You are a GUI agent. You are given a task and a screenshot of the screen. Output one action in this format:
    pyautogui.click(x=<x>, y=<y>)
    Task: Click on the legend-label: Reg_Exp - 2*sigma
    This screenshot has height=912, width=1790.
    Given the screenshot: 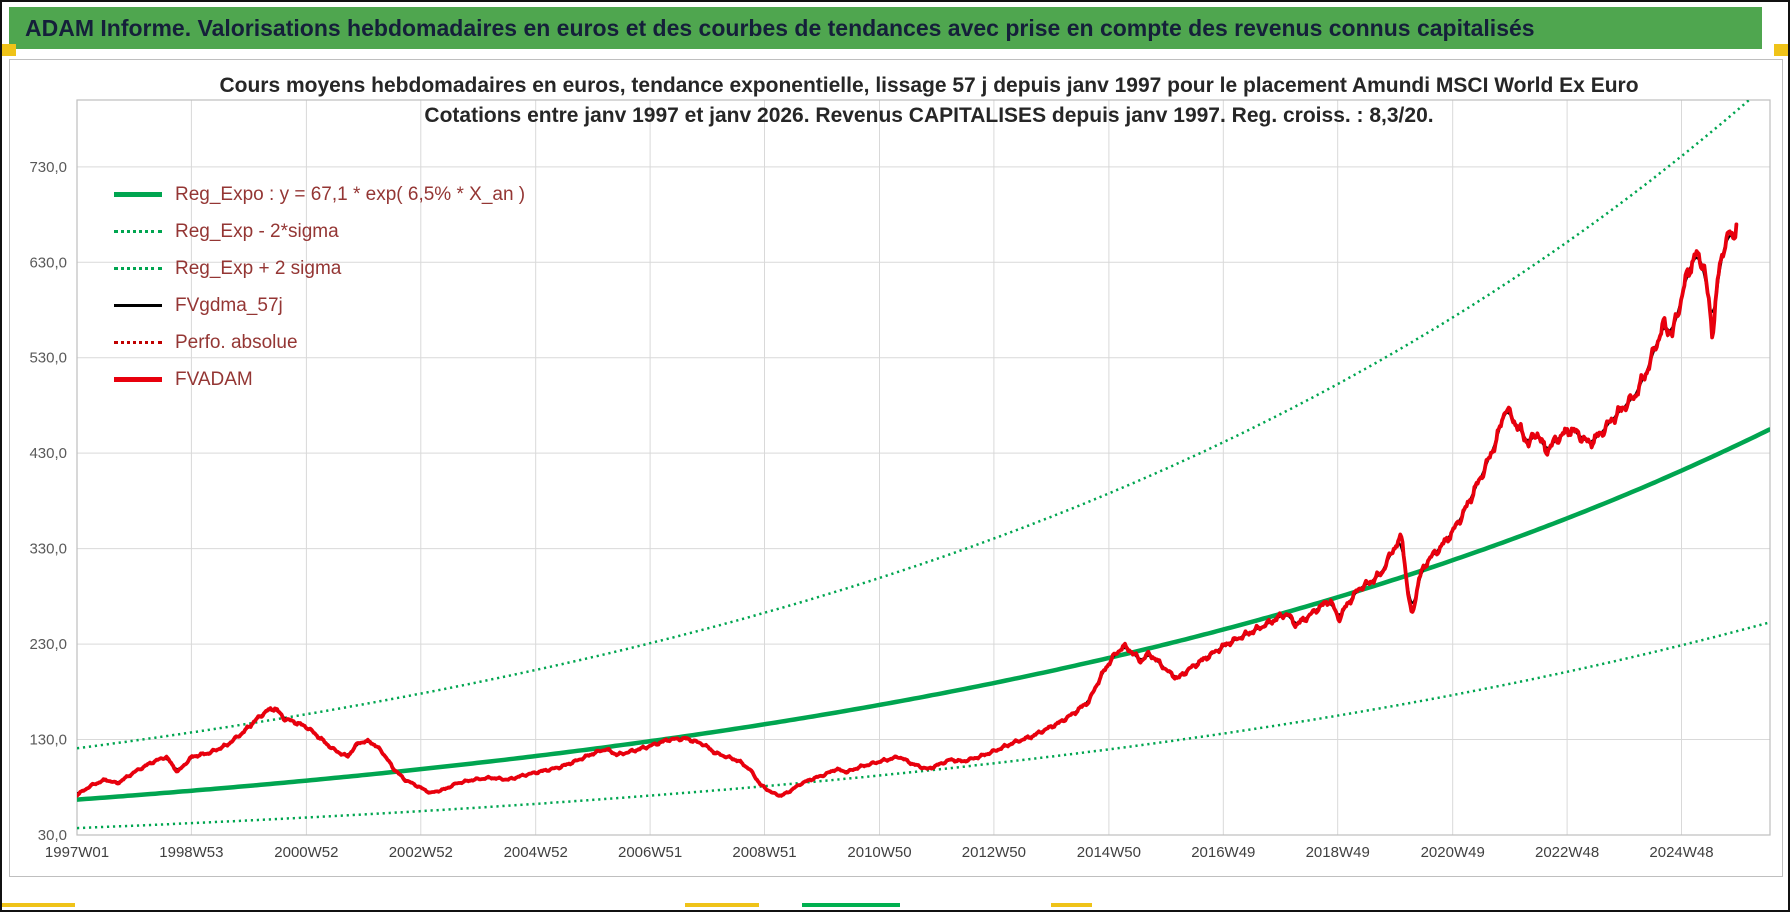 What is the action you would take?
    pyautogui.click(x=257, y=231)
    